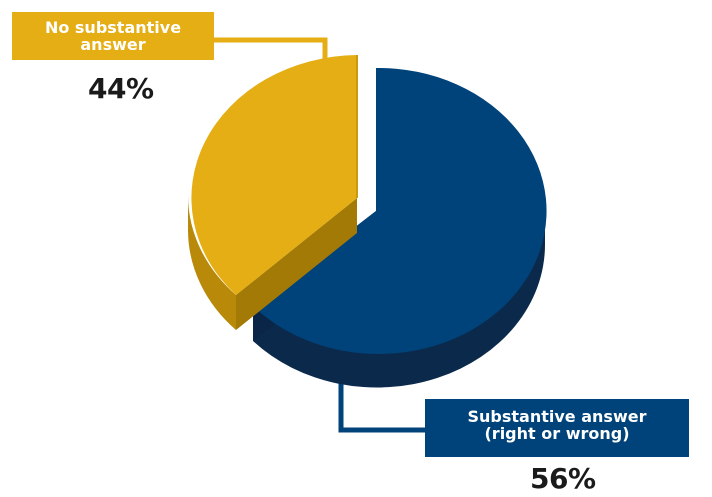  Describe the element at coordinates (557, 433) in the screenshot. I see `label-substantive-line-2: (right or wrong)` at that location.